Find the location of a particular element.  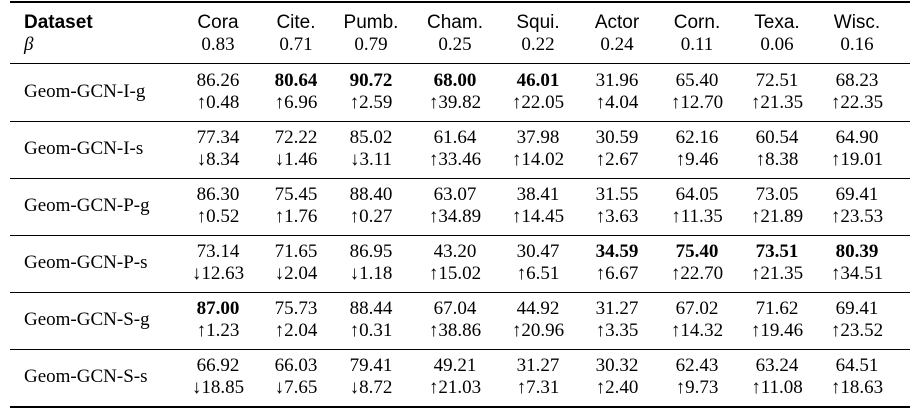

column-header: Wisc. is located at coordinates (857, 22).